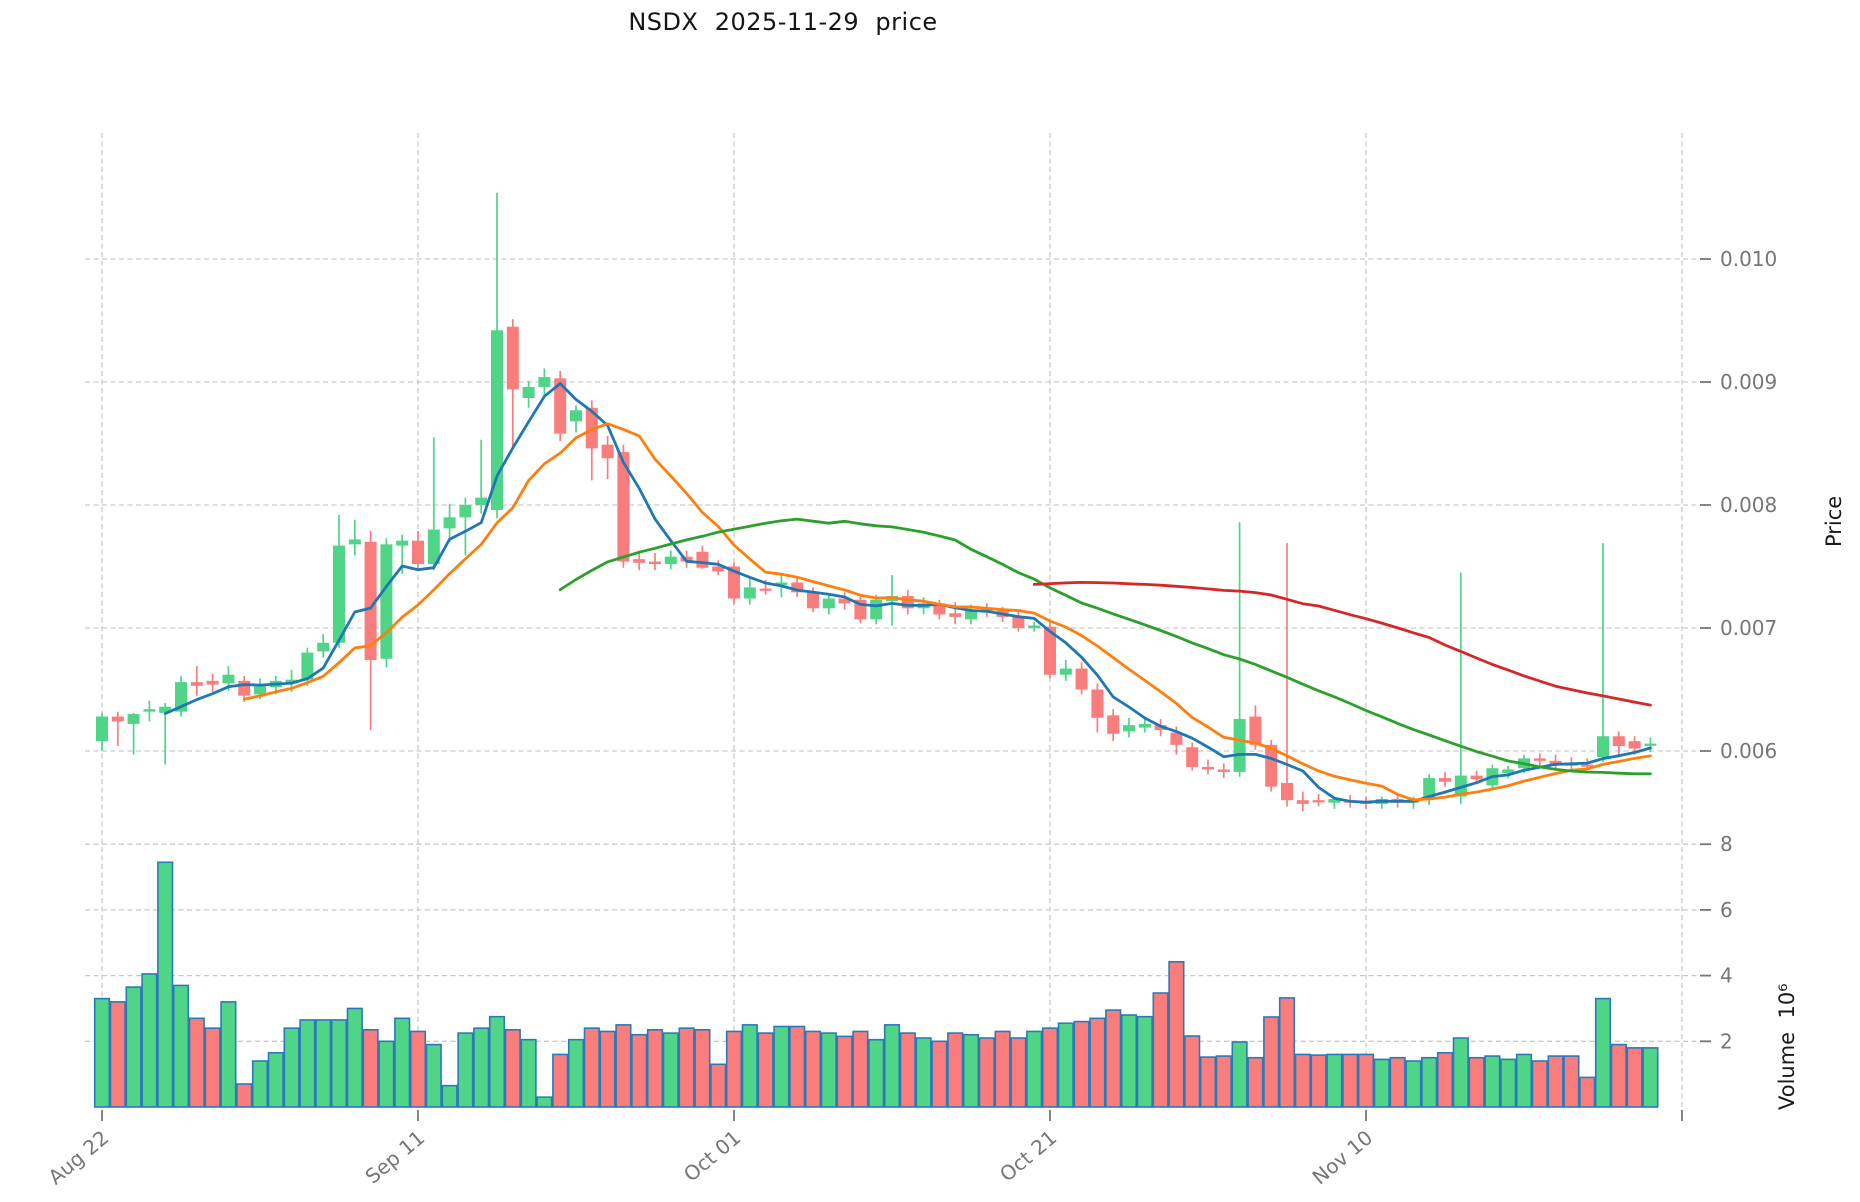 This screenshot has width=1860, height=1202. What do you see at coordinates (1726, 976) in the screenshot?
I see `volume-tick-label: 4` at bounding box center [1726, 976].